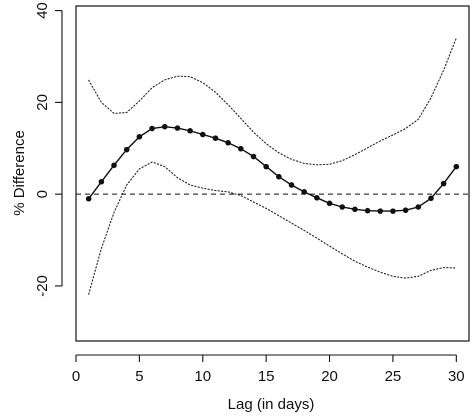  I want to click on x-tick-label: 10, so click(202, 376).